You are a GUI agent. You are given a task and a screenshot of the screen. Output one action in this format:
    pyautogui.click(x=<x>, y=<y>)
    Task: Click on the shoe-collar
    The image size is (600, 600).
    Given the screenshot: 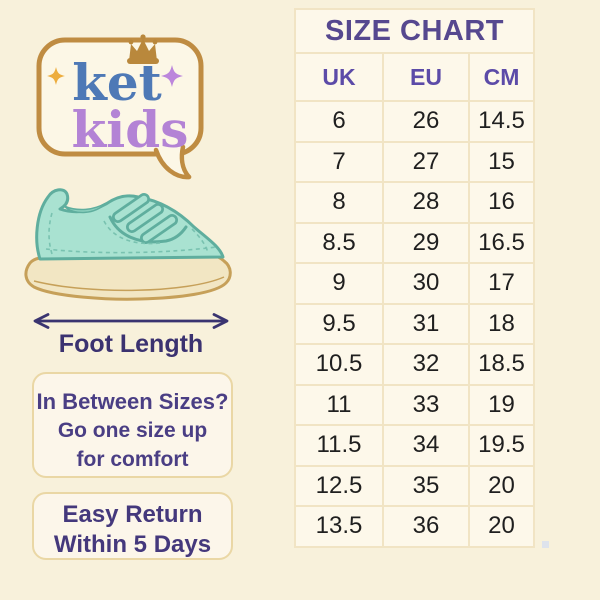 What is the action you would take?
    pyautogui.click(x=85, y=208)
    